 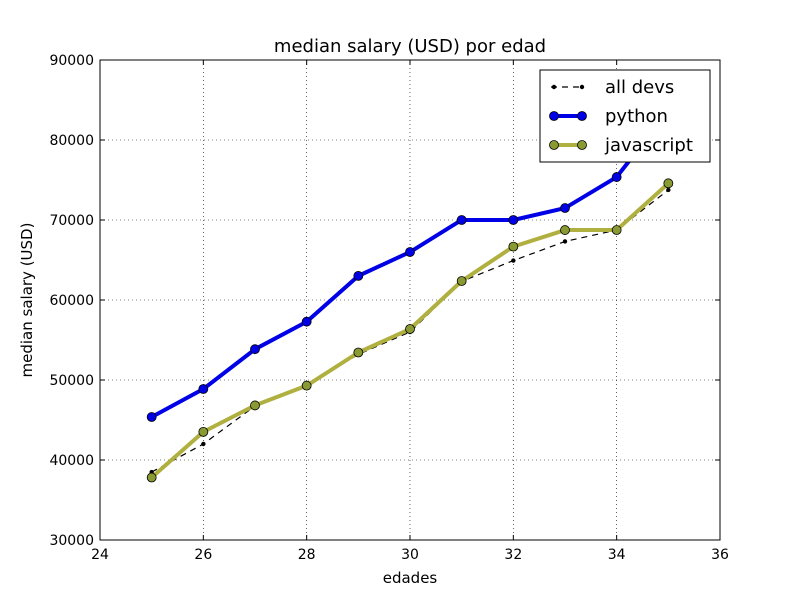 What do you see at coordinates (410, 555) in the screenshot?
I see `x-tick-label: 30` at bounding box center [410, 555].